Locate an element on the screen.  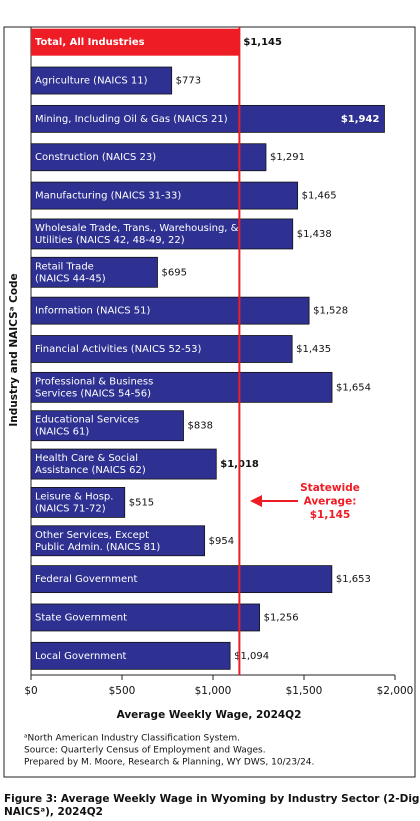
value-label: $1,942 is located at coordinates (360, 119).